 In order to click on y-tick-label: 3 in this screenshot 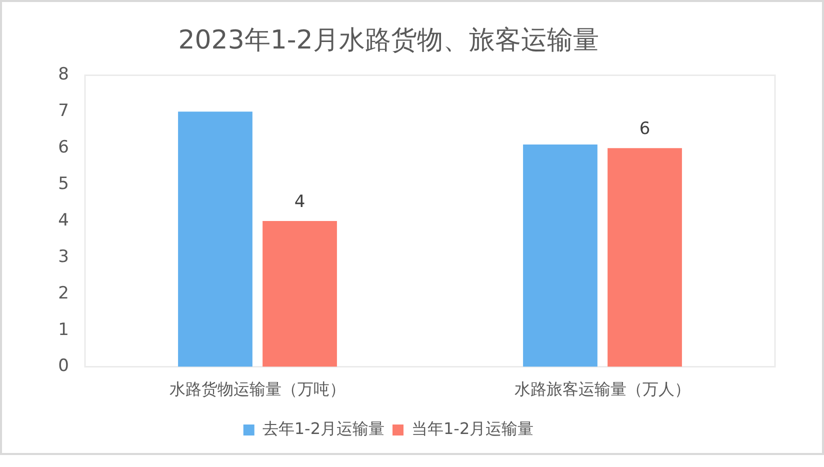, I will do `click(63, 256)`.